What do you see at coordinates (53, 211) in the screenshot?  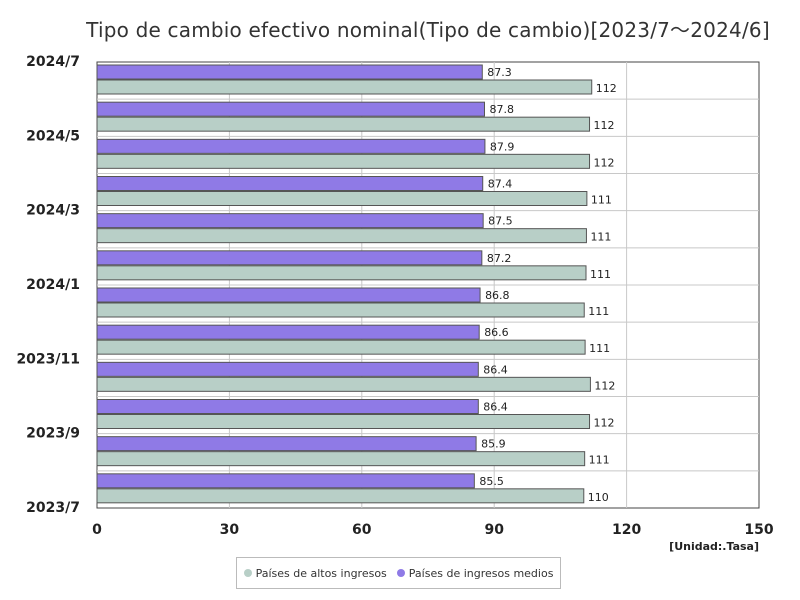 I see `y-tick-label: 2024/3` at bounding box center [53, 211].